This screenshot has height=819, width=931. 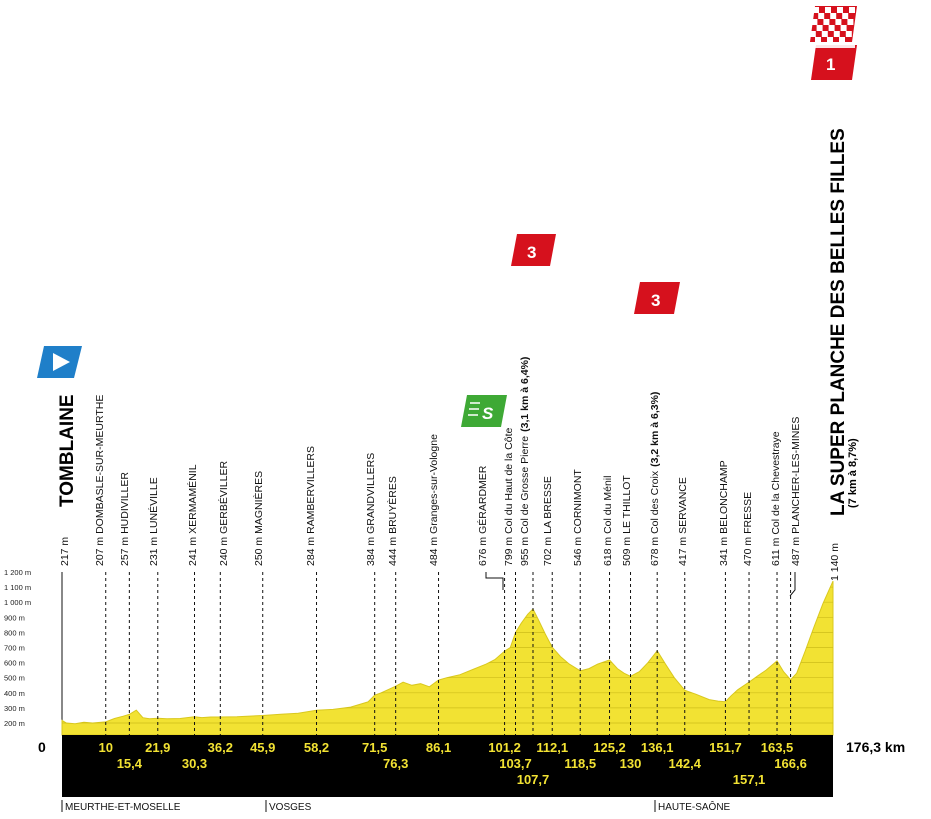 What do you see at coordinates (316, 747) in the screenshot?
I see `km-label: 58,2` at bounding box center [316, 747].